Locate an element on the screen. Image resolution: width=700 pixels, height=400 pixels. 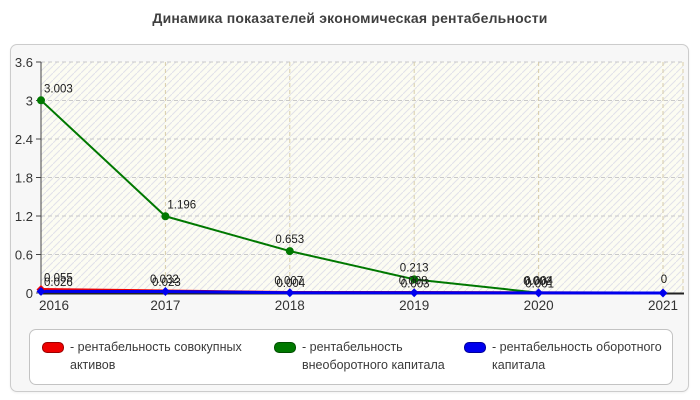
legend-item-noncurrent-capital: - рентабельность внеоборотного капитала is located at coordinates (372, 356).